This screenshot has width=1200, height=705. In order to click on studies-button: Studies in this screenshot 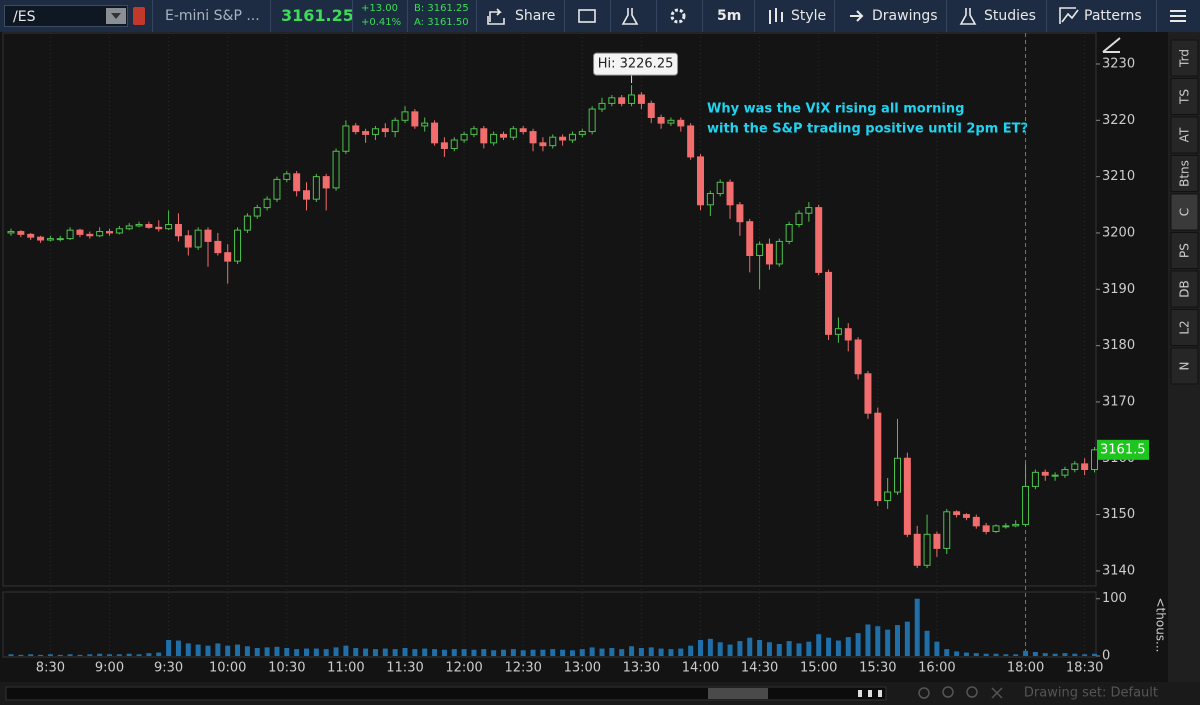, I will do `click(996, 16)`.